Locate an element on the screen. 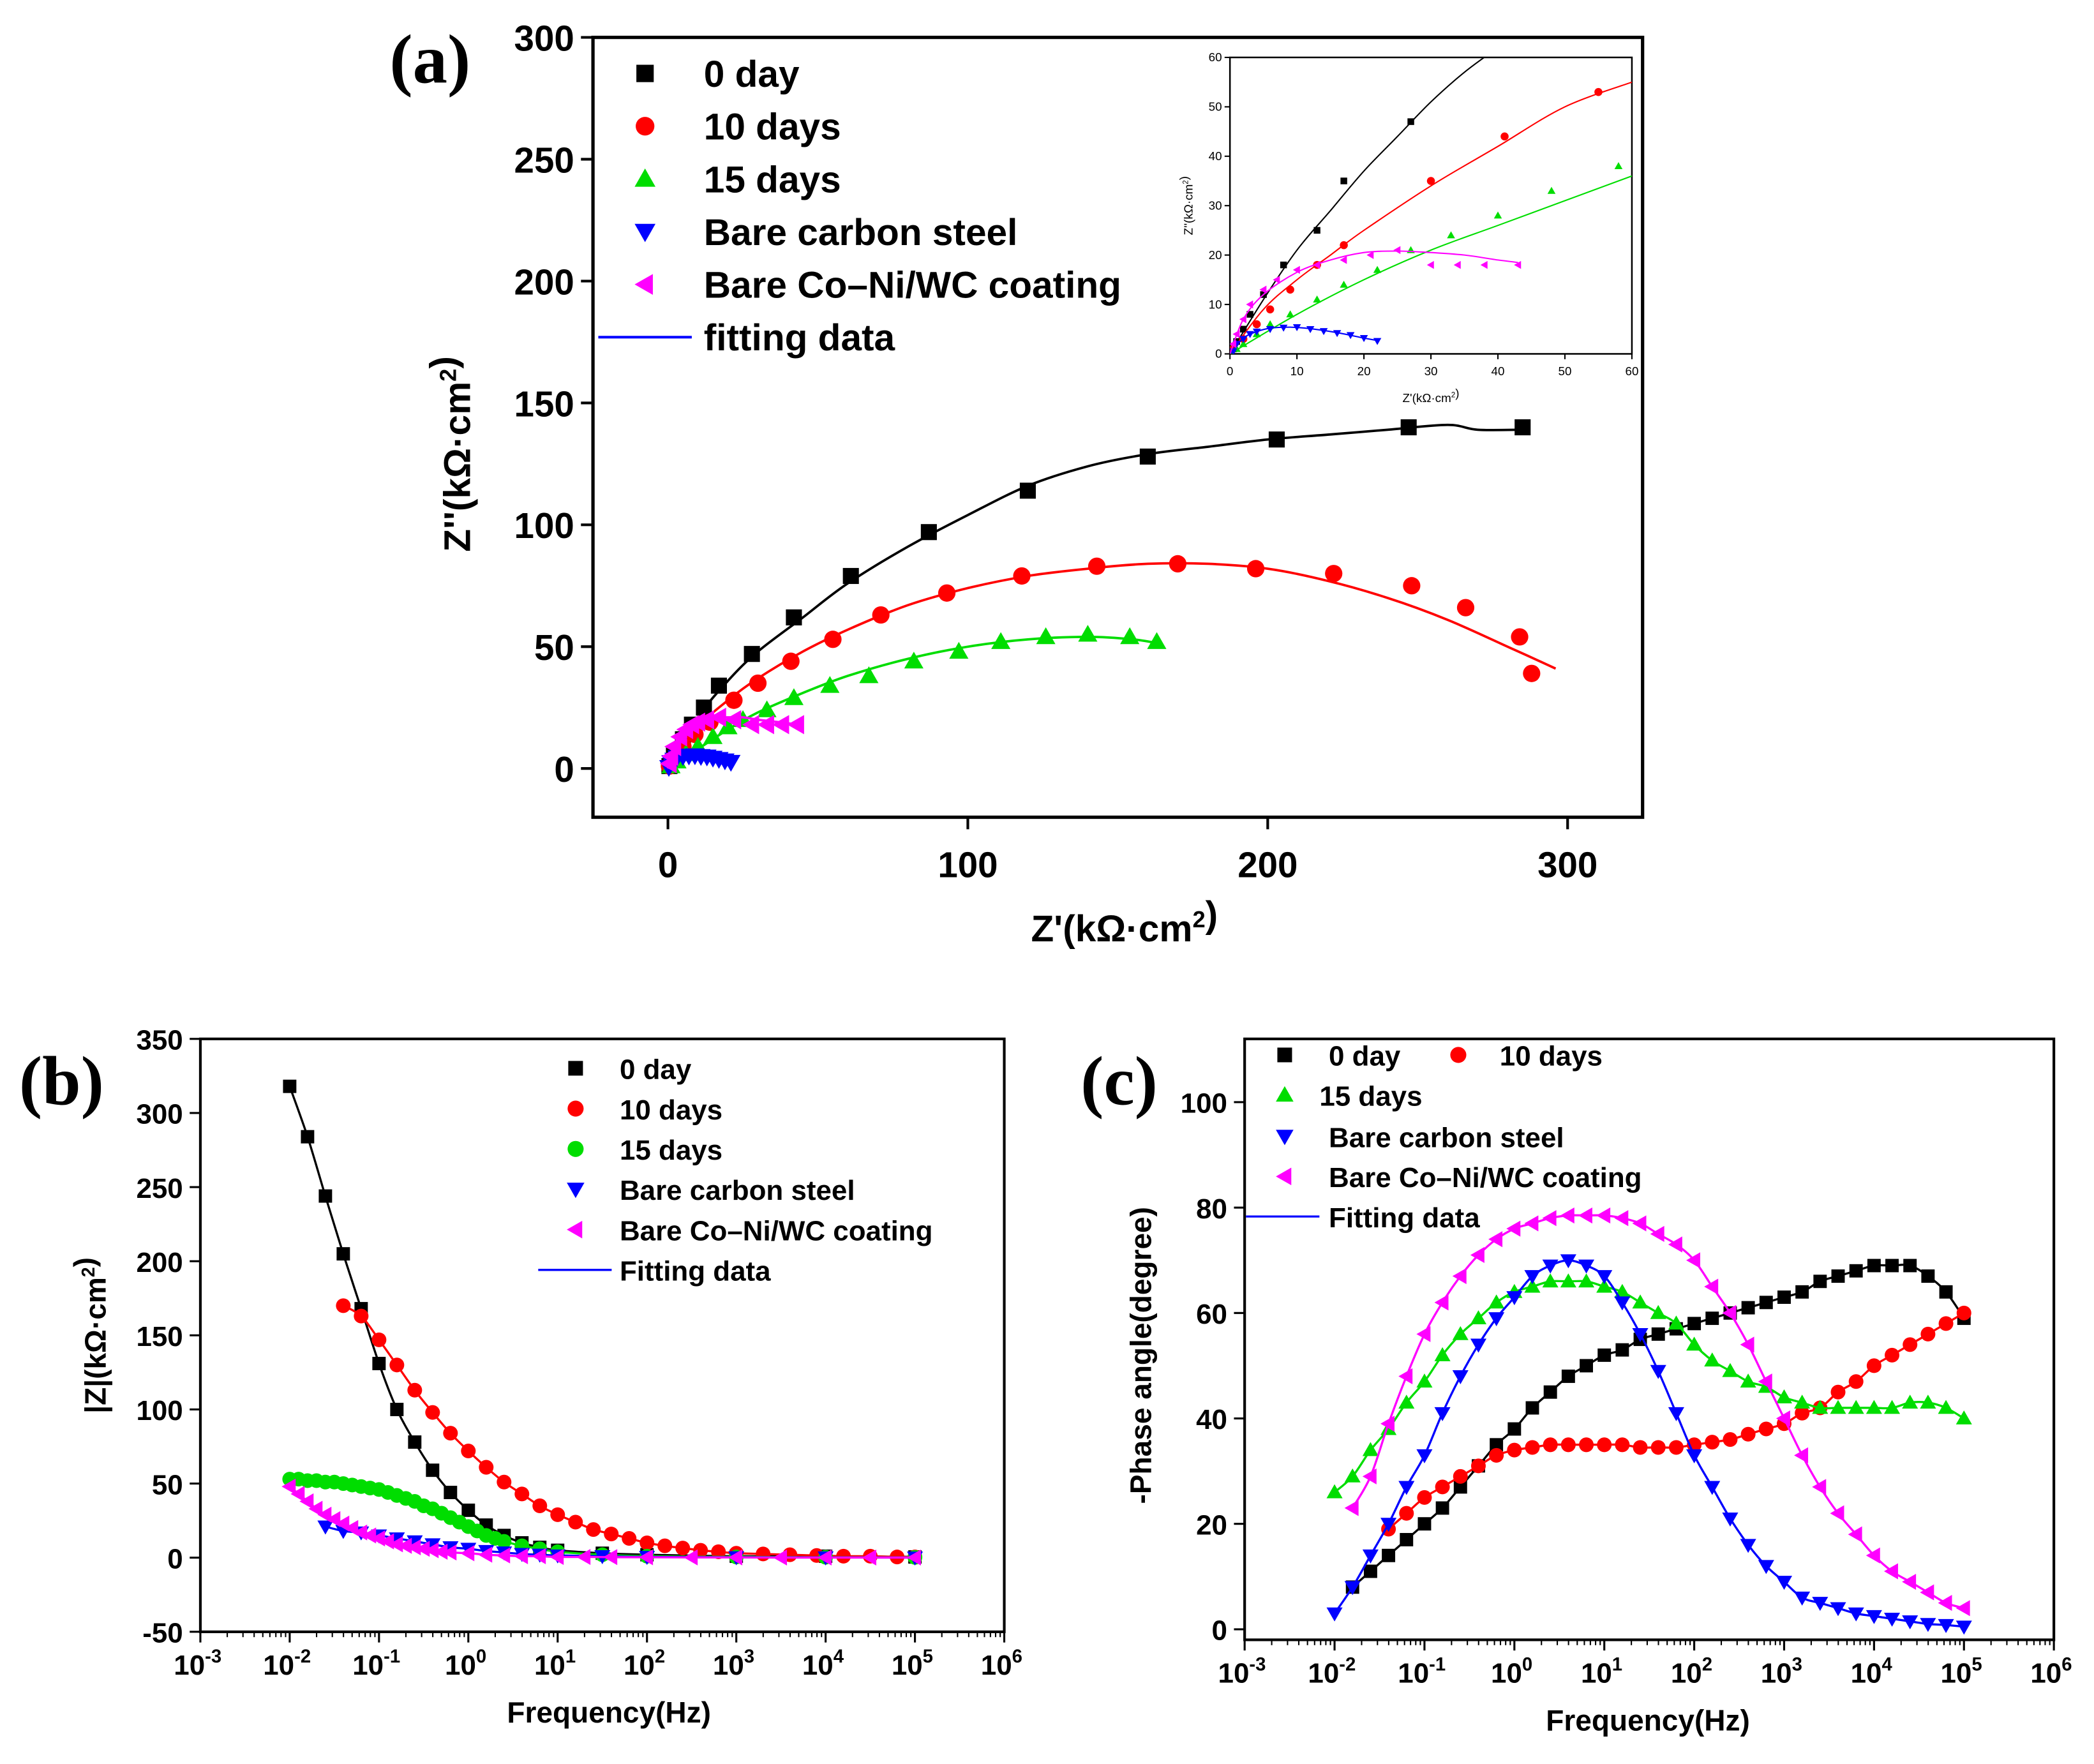  x-tick-label-c: 10¹ is located at coordinates (1601, 1671).